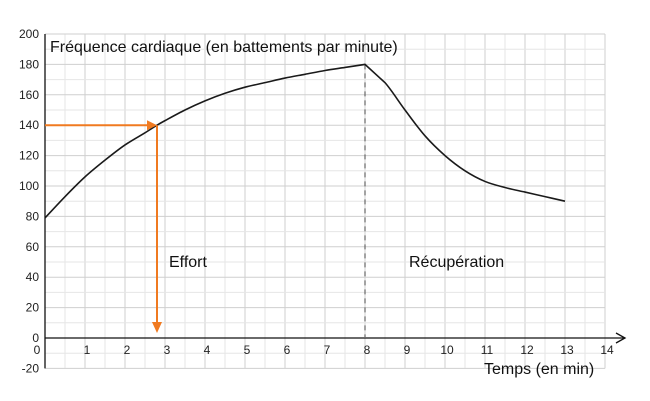 The height and width of the screenshot is (401, 650). Describe the element at coordinates (33, 247) in the screenshot. I see `y-tick-label: 60` at that location.